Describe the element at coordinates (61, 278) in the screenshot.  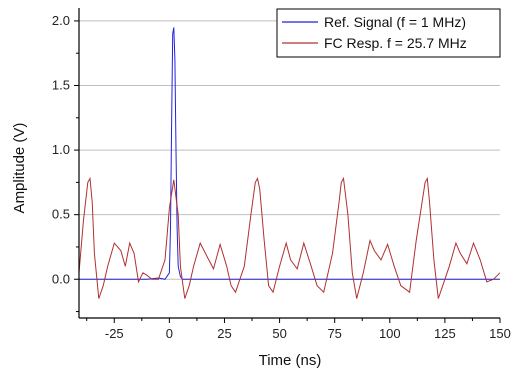
I see `y-tick-label: 0.0` at that location.